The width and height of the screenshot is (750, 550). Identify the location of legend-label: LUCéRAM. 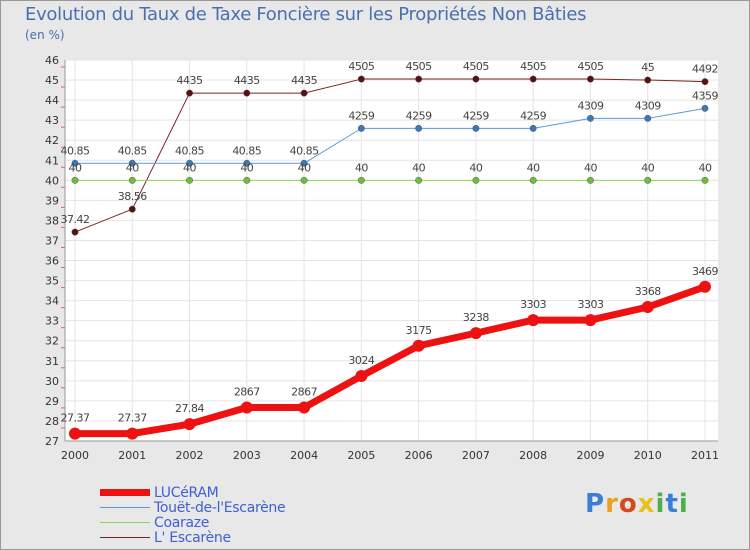
(186, 492).